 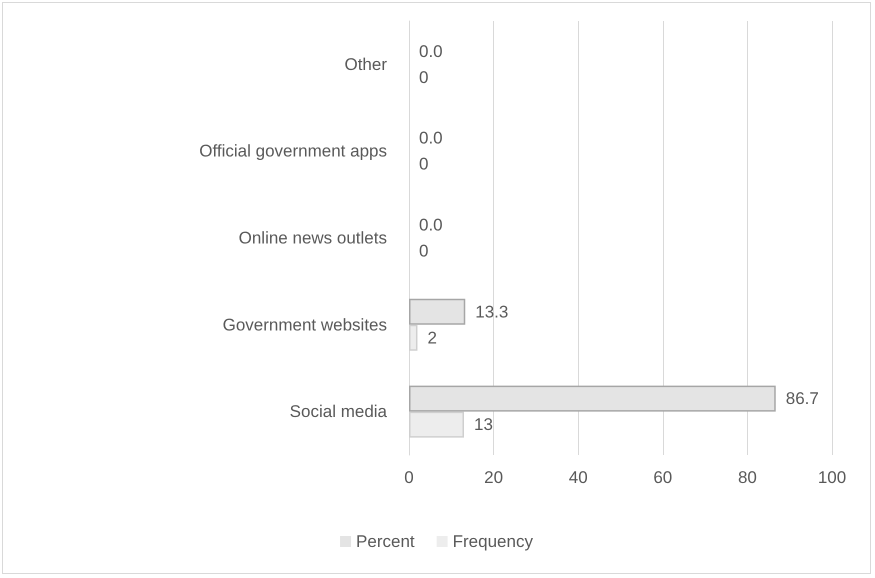 What do you see at coordinates (662, 477) in the screenshot?
I see `x-tick-label: 60` at bounding box center [662, 477].